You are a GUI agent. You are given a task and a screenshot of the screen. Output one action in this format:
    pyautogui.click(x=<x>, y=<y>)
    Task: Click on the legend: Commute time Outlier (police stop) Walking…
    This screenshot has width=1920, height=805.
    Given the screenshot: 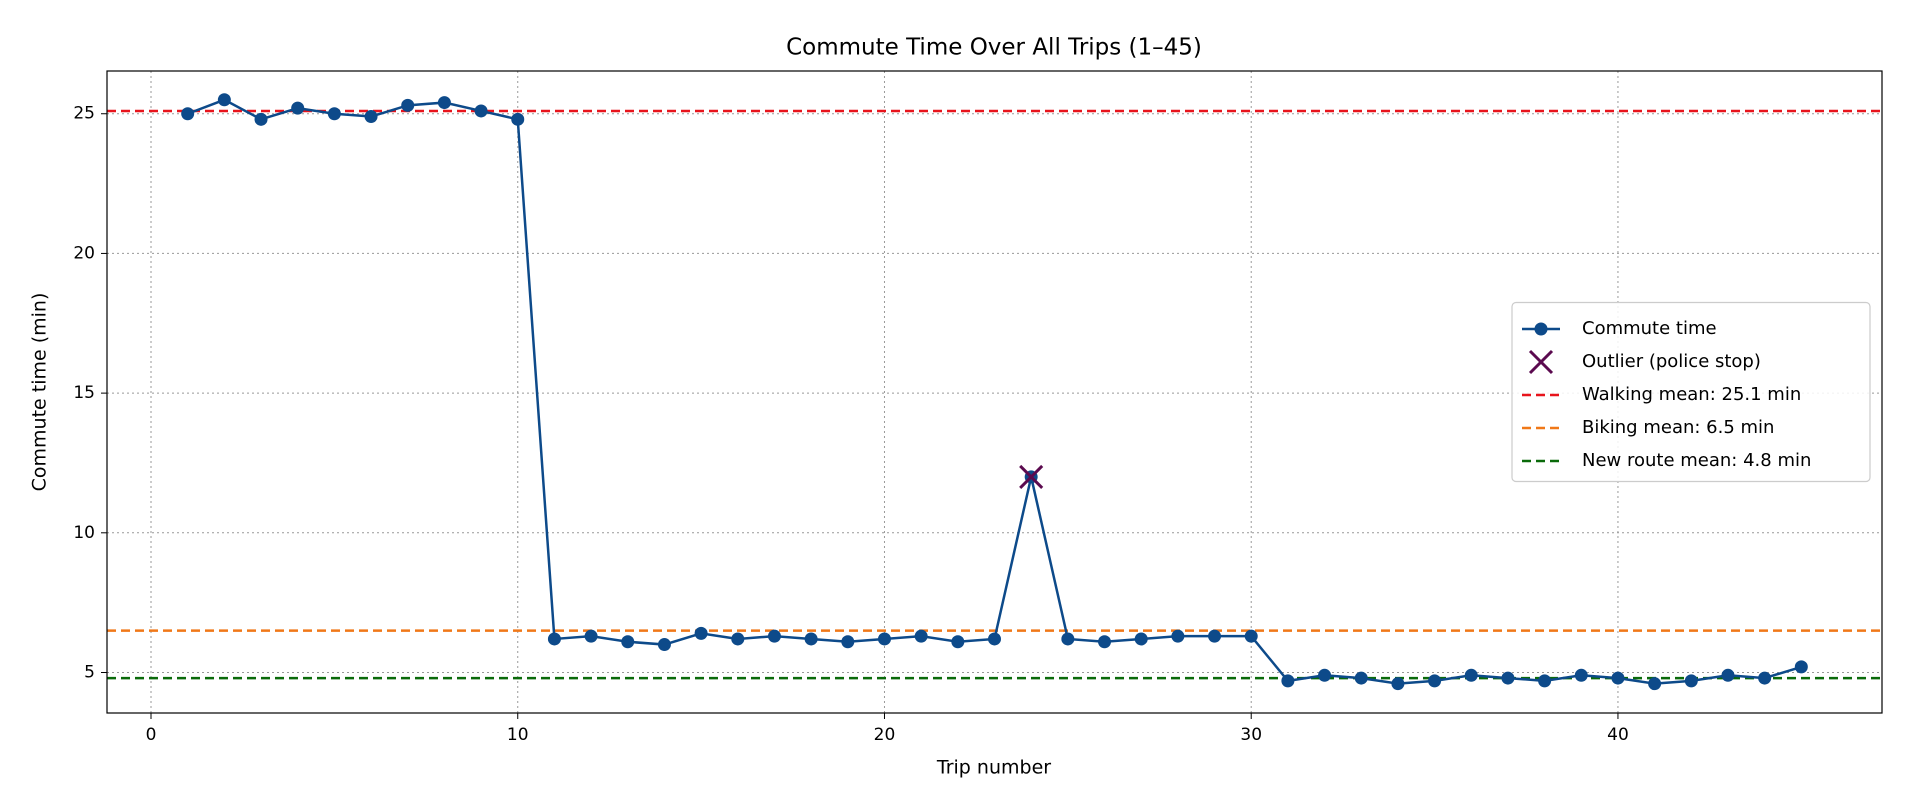 What is the action you would take?
    pyautogui.click(x=1691, y=392)
    